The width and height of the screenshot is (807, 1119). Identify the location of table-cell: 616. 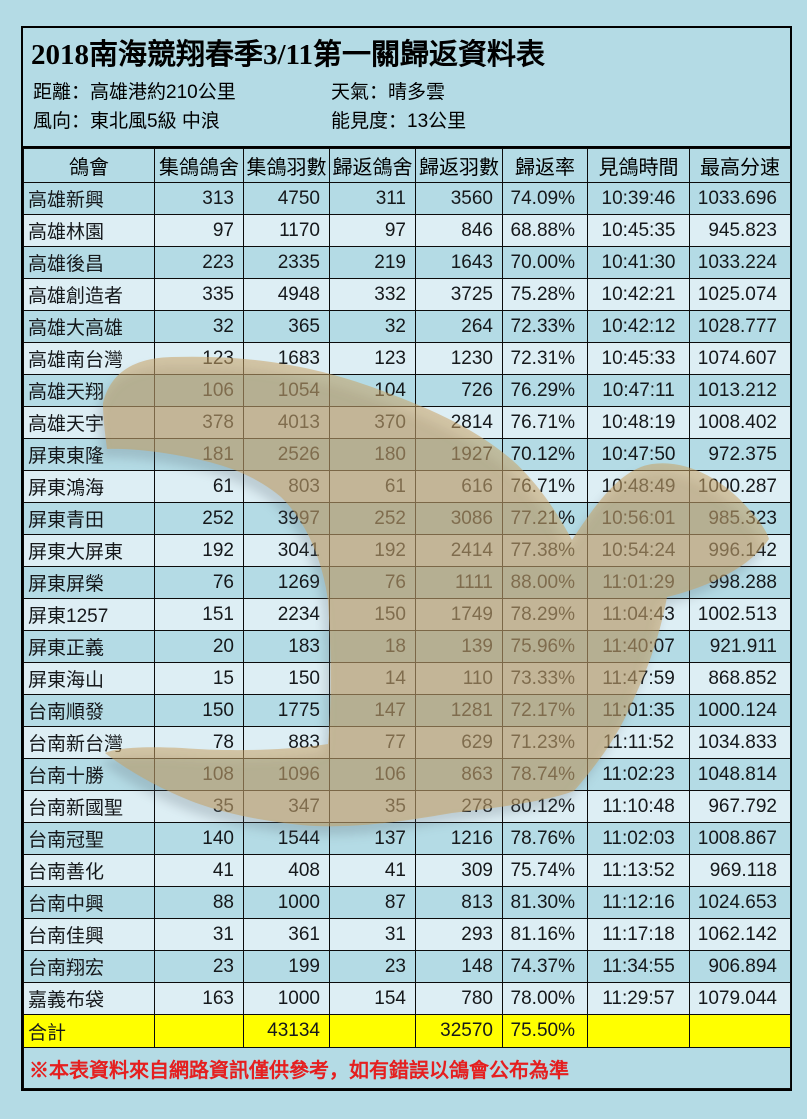
(459, 486).